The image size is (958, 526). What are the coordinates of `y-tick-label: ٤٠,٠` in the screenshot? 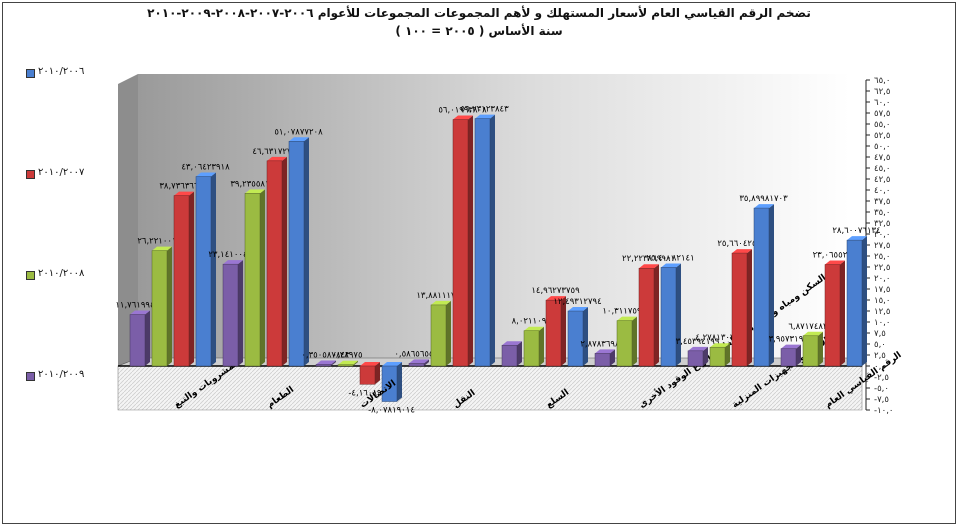 It's located at (882, 191).